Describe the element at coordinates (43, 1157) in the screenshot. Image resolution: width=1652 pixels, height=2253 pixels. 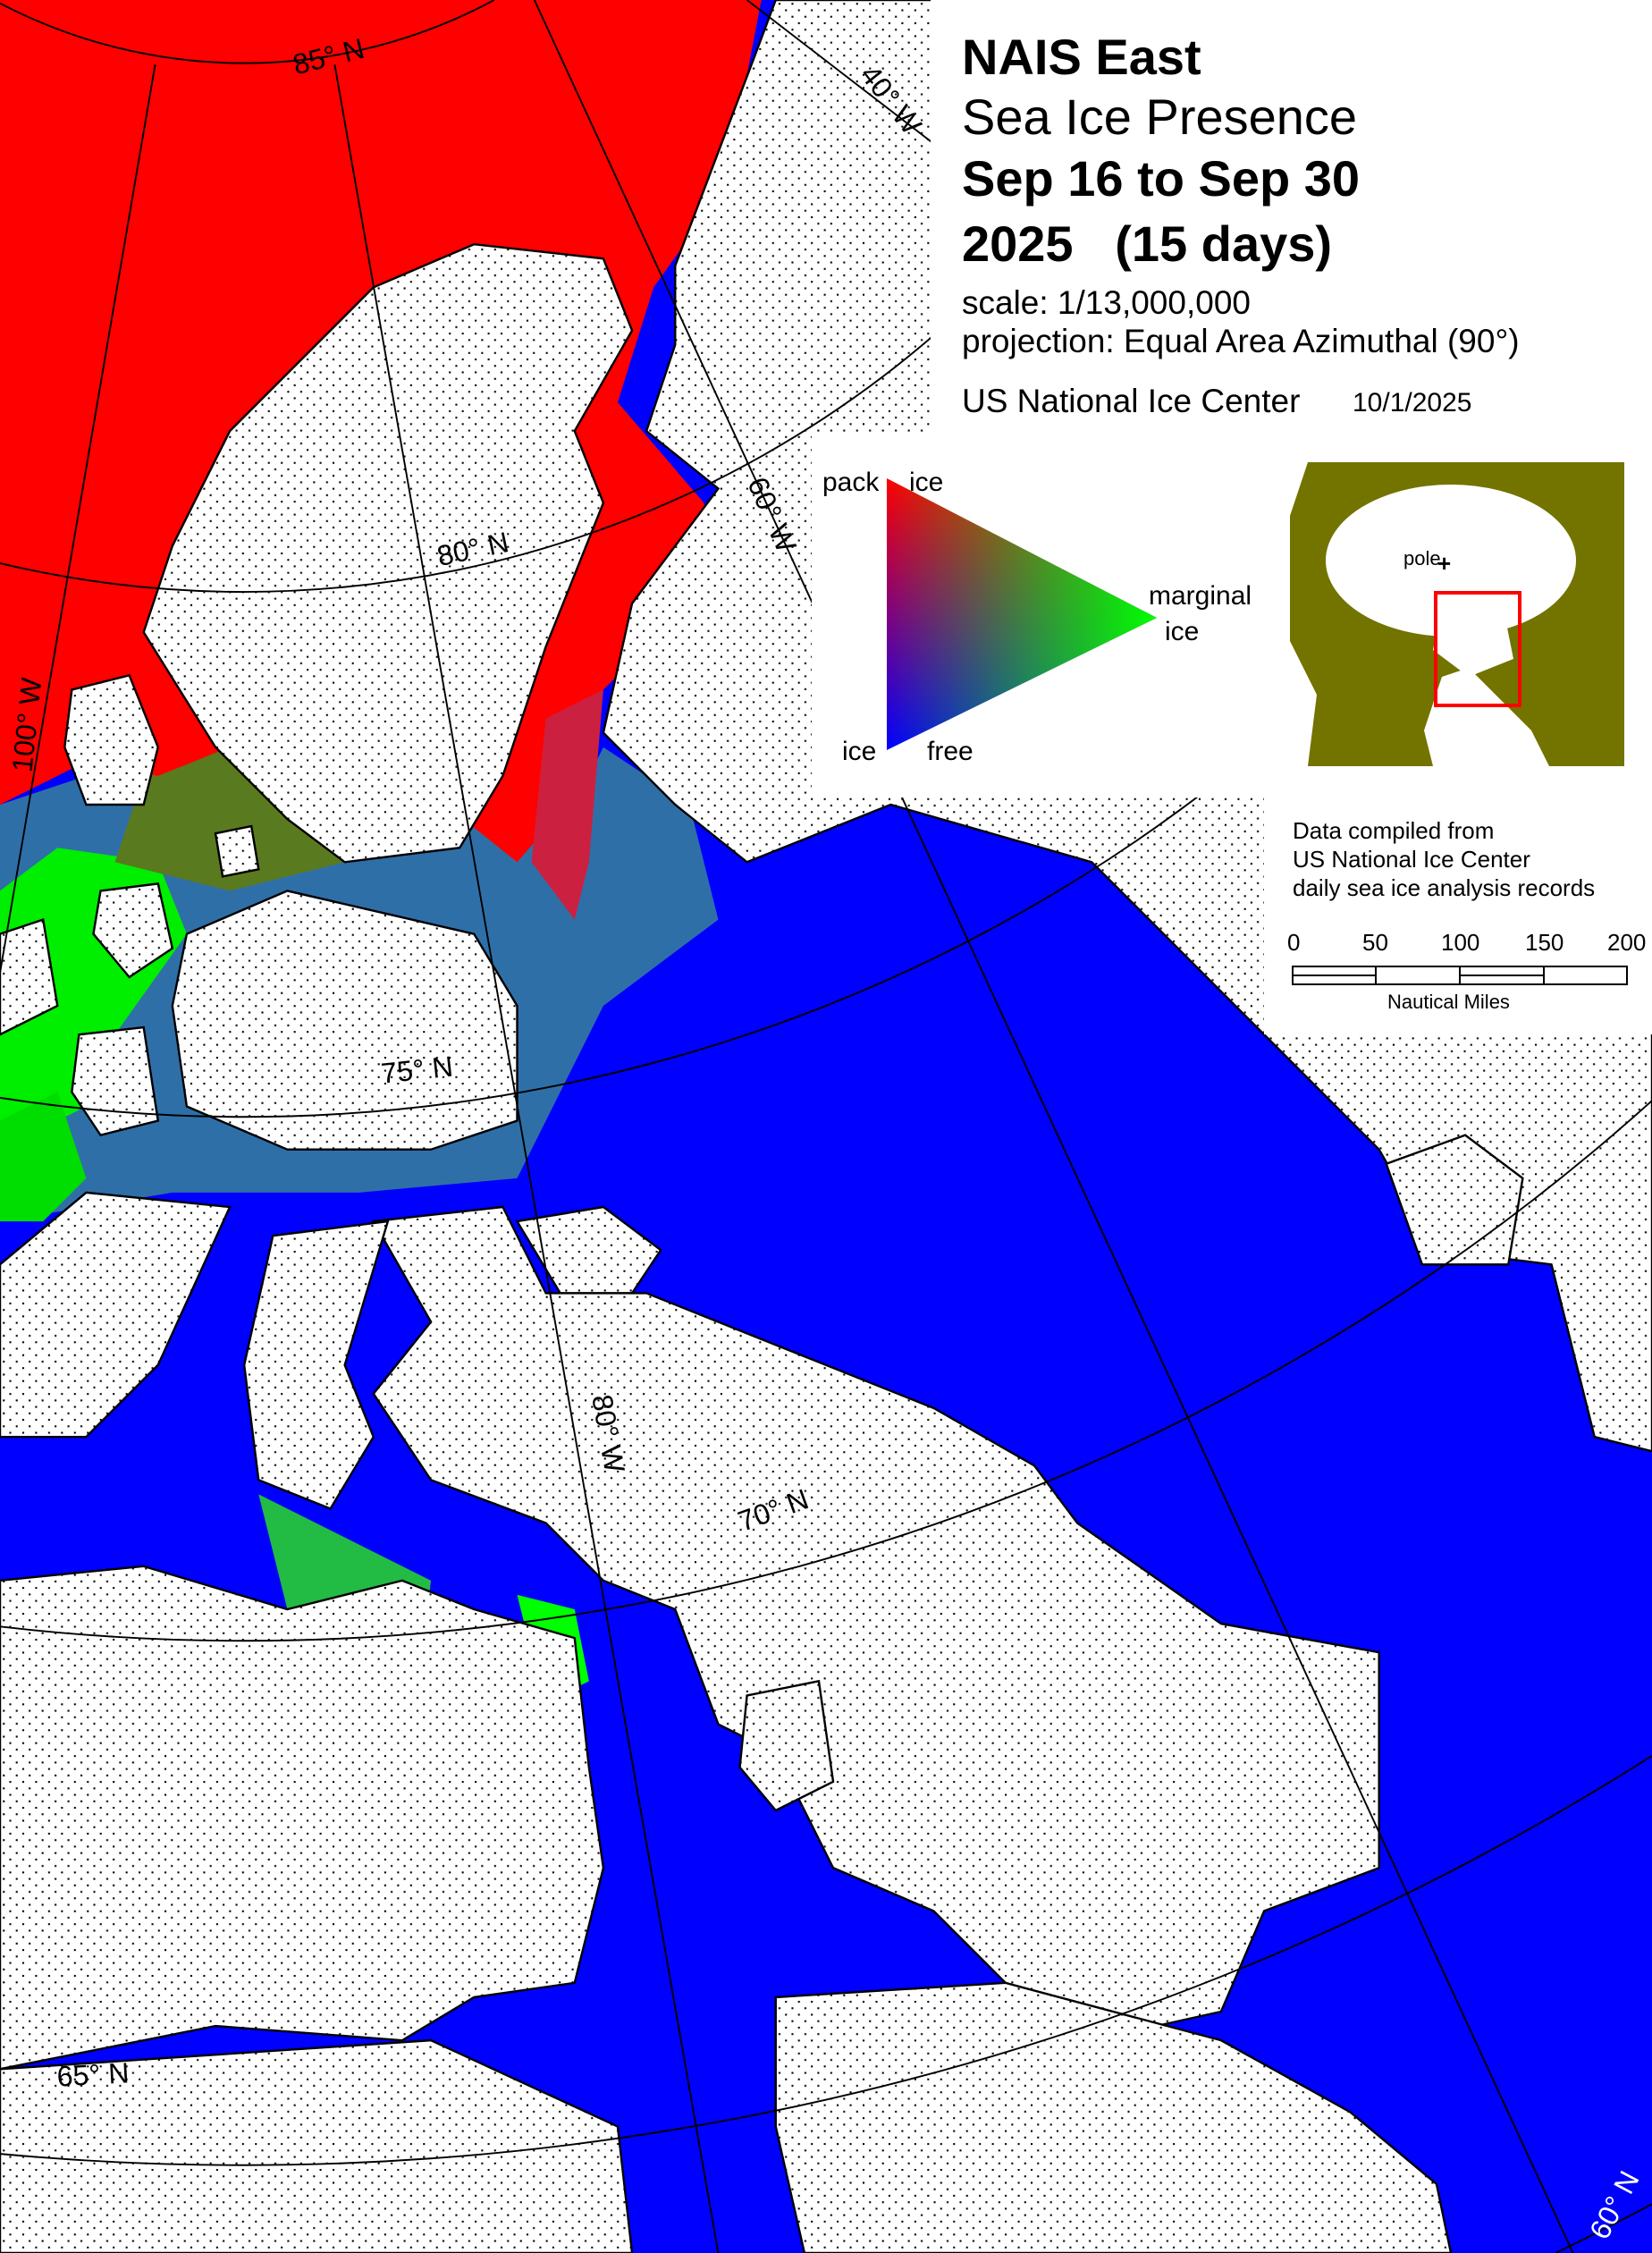
I see `marginal-ice-zone` at that location.